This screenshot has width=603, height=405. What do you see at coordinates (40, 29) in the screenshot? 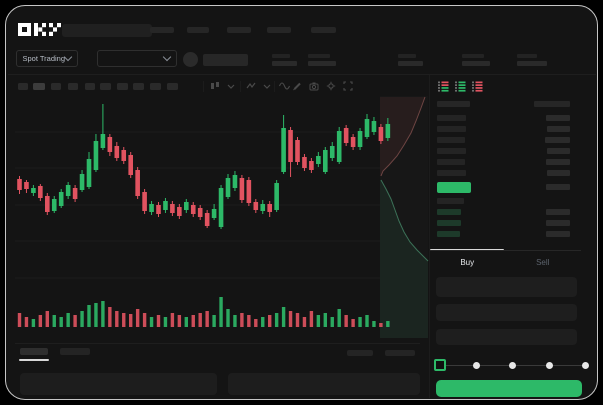
I see `okx-logo` at bounding box center [40, 29].